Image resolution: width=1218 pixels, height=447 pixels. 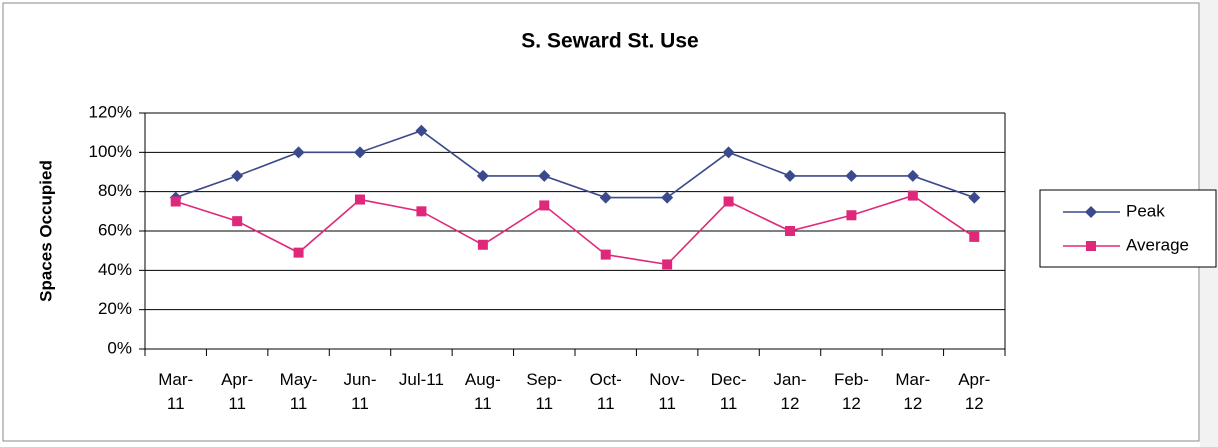 What do you see at coordinates (1157, 244) in the screenshot?
I see `legend-label: Average` at bounding box center [1157, 244].